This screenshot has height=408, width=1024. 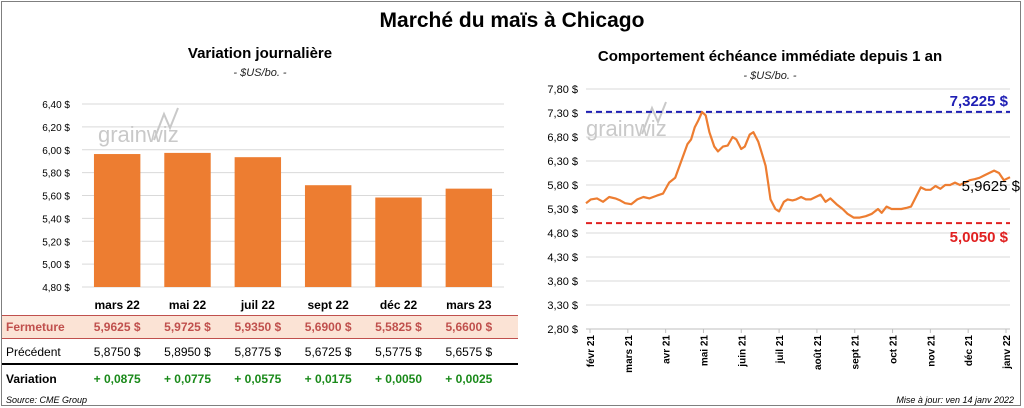 What do you see at coordinates (591, 351) in the screenshot?
I see `line-x-tick-label: févr 21` at bounding box center [591, 351].